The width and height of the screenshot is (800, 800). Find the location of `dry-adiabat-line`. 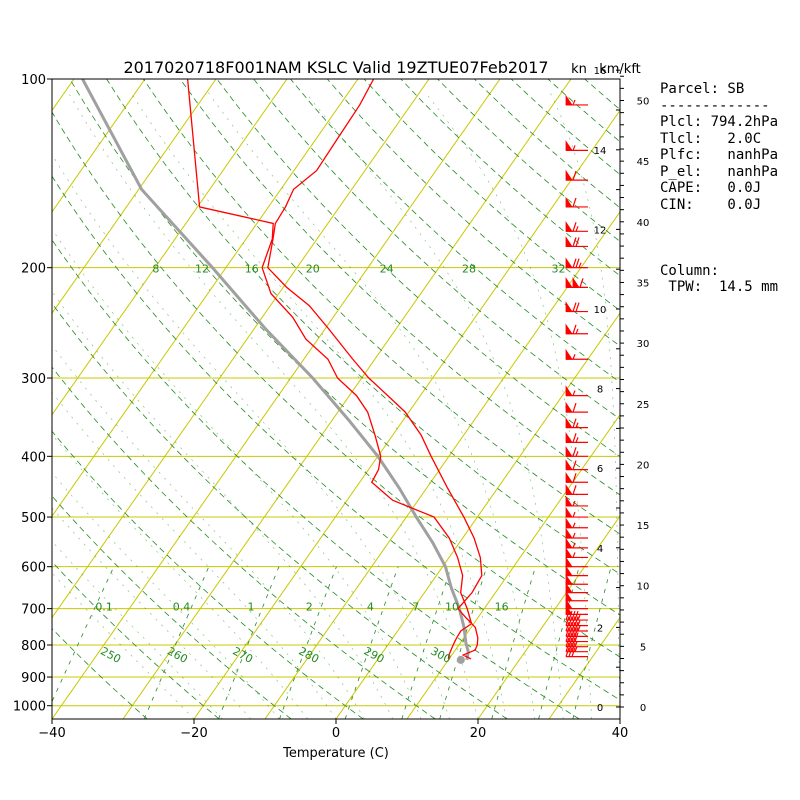

dry-adiabat-line is located at coordinates (100, 673).